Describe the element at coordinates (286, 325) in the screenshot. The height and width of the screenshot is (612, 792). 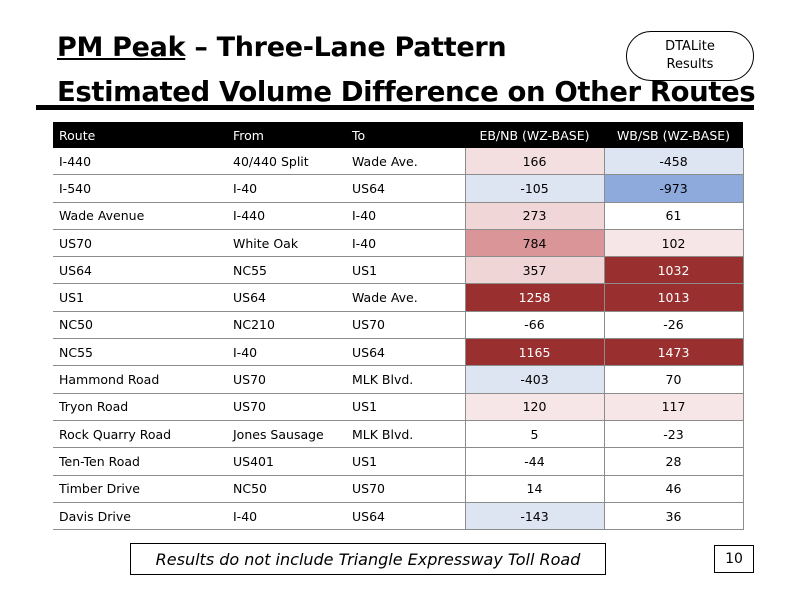
I see `from-cell: NC210` at that location.